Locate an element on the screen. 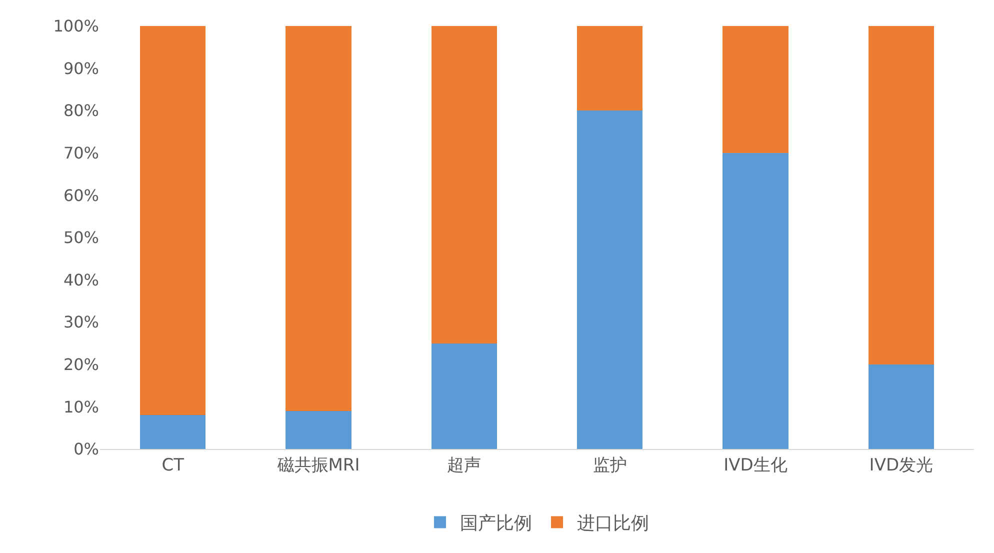 This screenshot has width=994, height=553. legend-label: 国产比例 is located at coordinates (496, 523).